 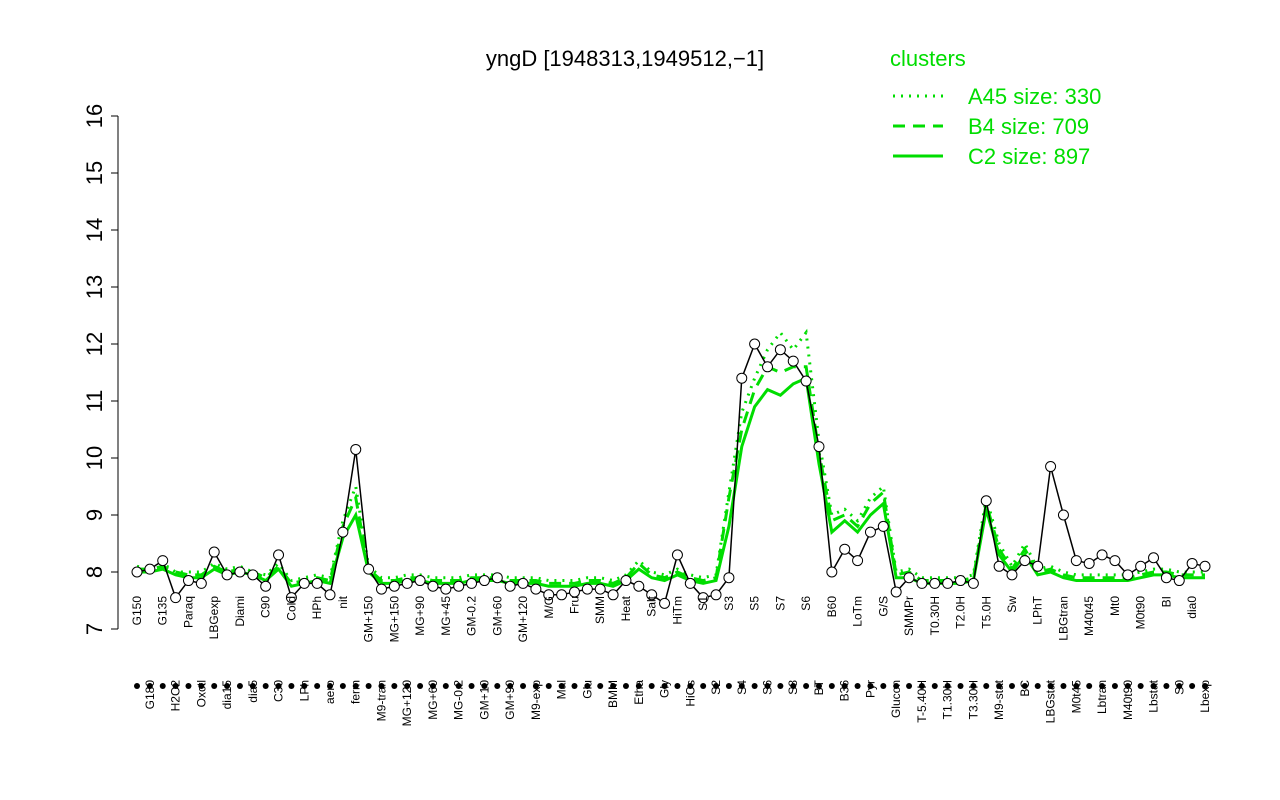 What do you see at coordinates (909, 616) in the screenshot?
I see `x-tick-label: SMMPr` at bounding box center [909, 616].